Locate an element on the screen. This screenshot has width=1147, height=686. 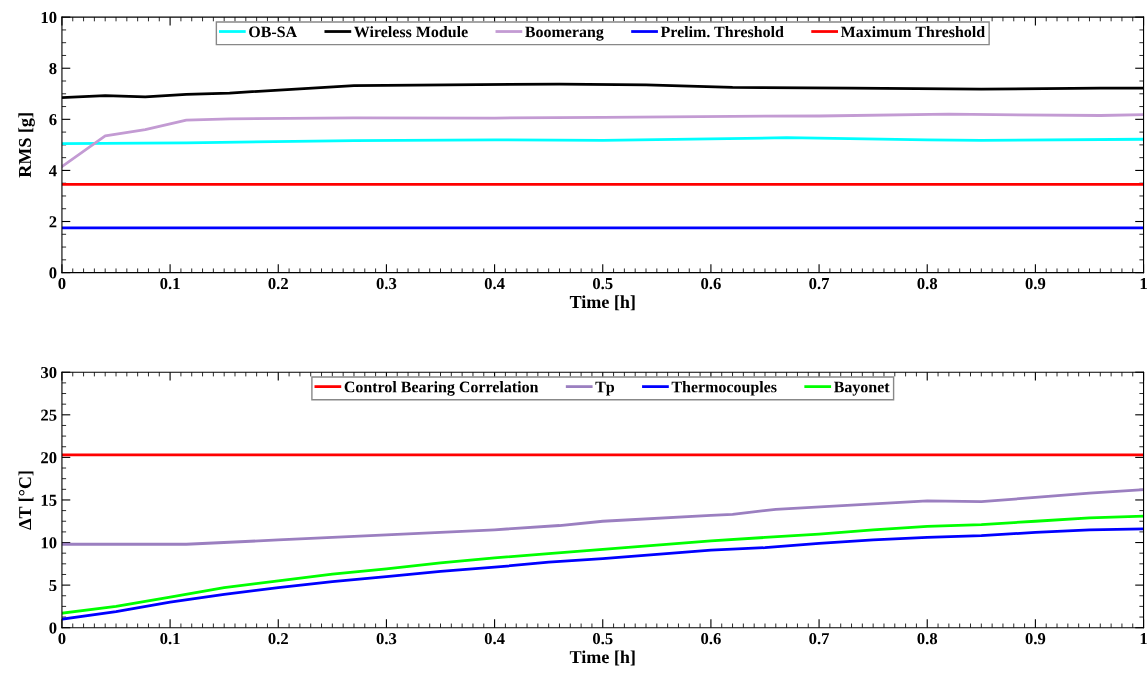
y-tick-label: 30 is located at coordinates (49, 372).